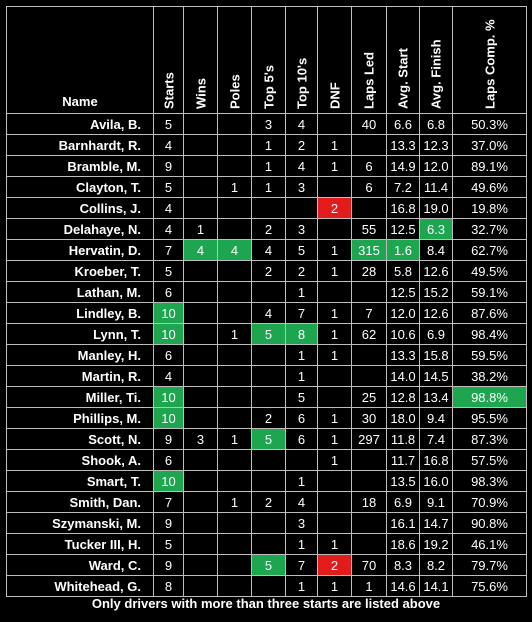 Image resolution: width=532 pixels, height=622 pixels. Describe the element at coordinates (234, 60) in the screenshot. I see `col-header-poles: Poles` at that location.